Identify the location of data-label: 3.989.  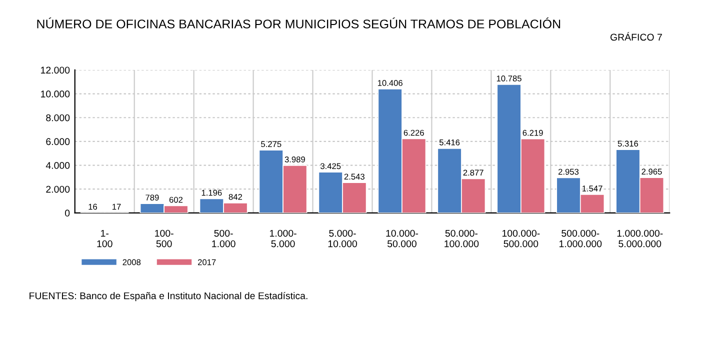
(294, 159).